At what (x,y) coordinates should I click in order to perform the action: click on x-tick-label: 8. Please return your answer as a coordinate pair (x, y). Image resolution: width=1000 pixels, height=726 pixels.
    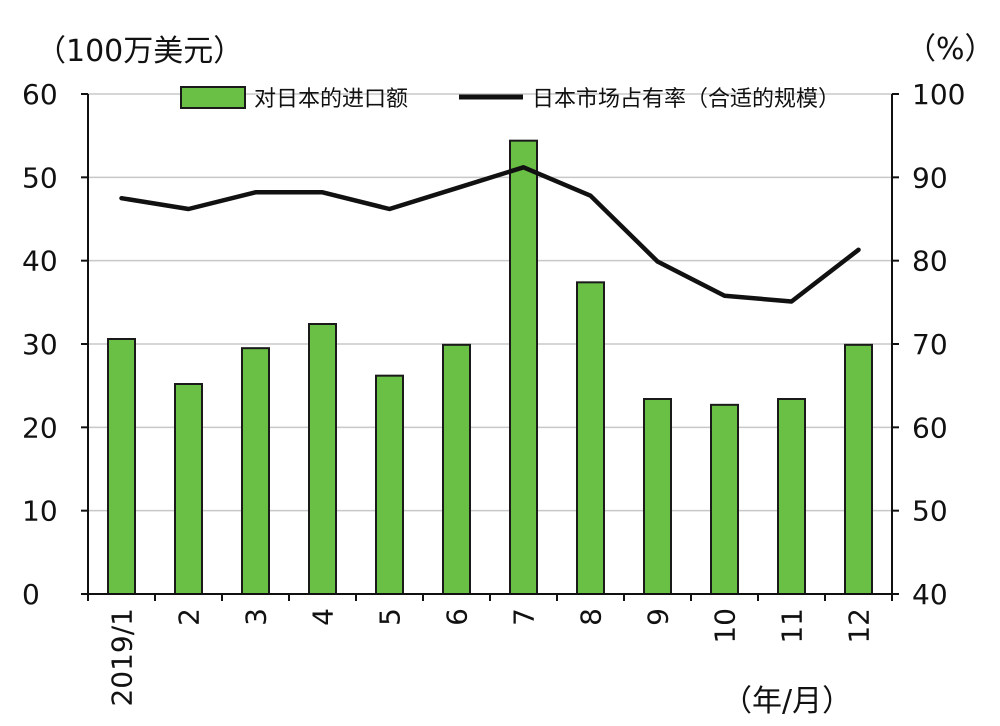
    Looking at the image, I should click on (591, 617).